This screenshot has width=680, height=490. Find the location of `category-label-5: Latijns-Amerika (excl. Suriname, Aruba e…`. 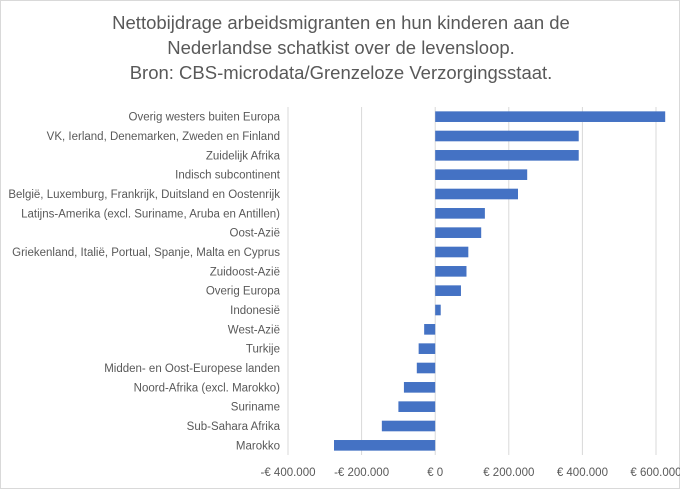

category-label-5: Latijns-Amerika (excl. Suriname, Aruba e… is located at coordinates (150, 214).